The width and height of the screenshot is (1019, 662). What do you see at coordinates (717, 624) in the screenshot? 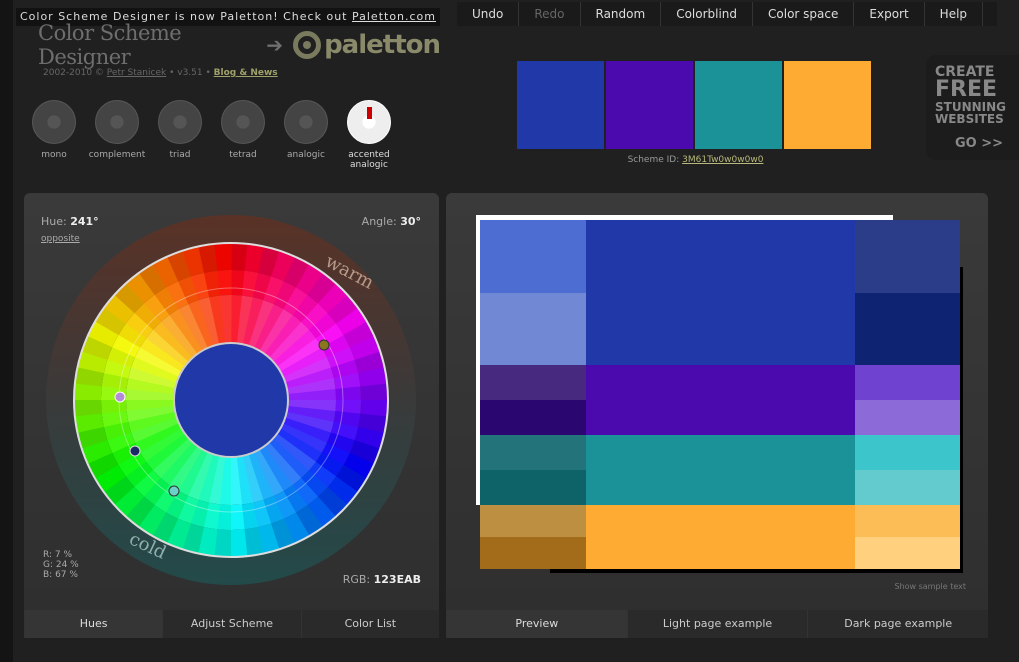
I see `right-tab-light-page-example: Light page example` at bounding box center [717, 624].